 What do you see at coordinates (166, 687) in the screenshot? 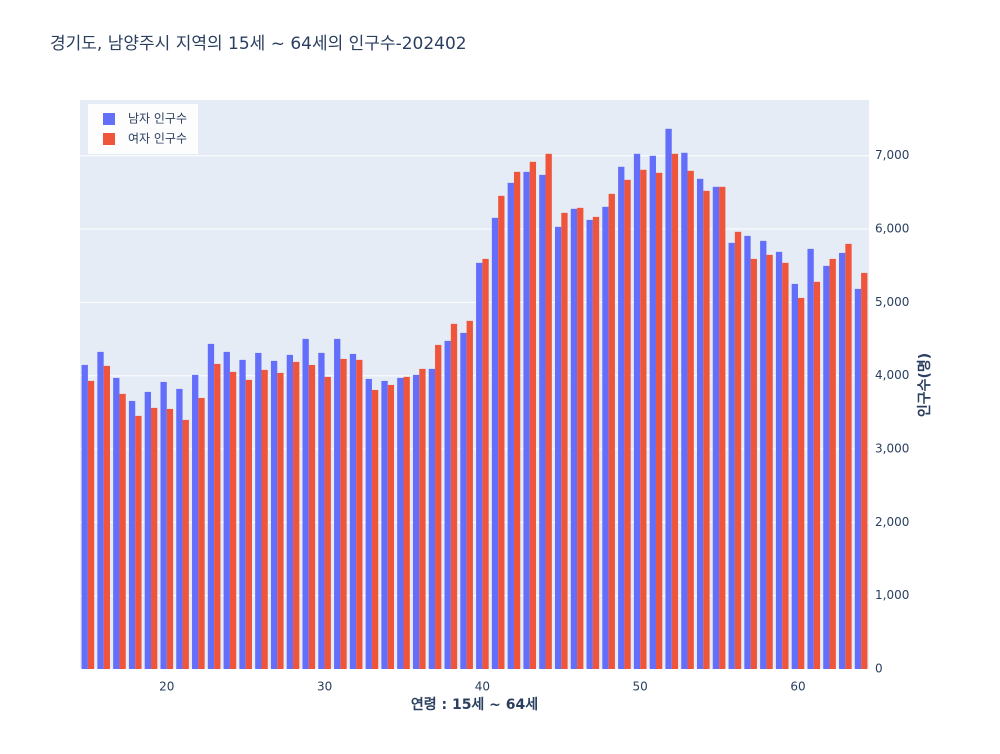
I see `x-tick-label: 20` at bounding box center [166, 687].